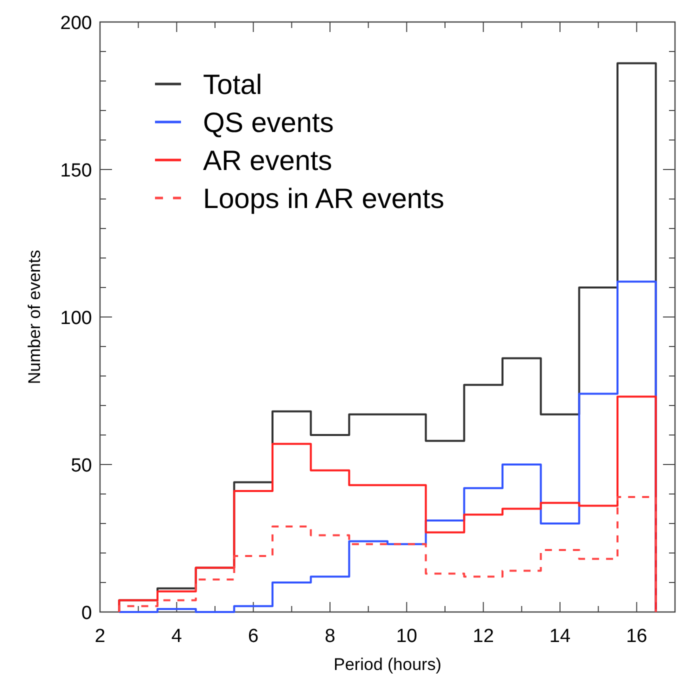 This screenshot has width=691, height=686. Describe the element at coordinates (637, 636) in the screenshot. I see `x-tick-label: 16` at that location.